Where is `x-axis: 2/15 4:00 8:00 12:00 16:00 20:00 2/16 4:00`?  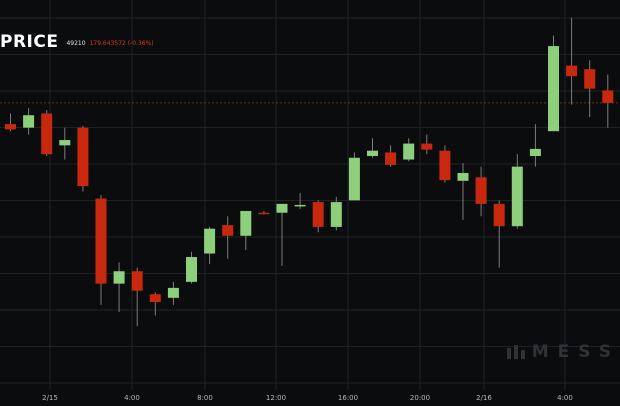
x-axis: 2/15 4:00 8:00 12:00 16:00 20:00 2/16 4:00 is located at coordinates (307, 398).